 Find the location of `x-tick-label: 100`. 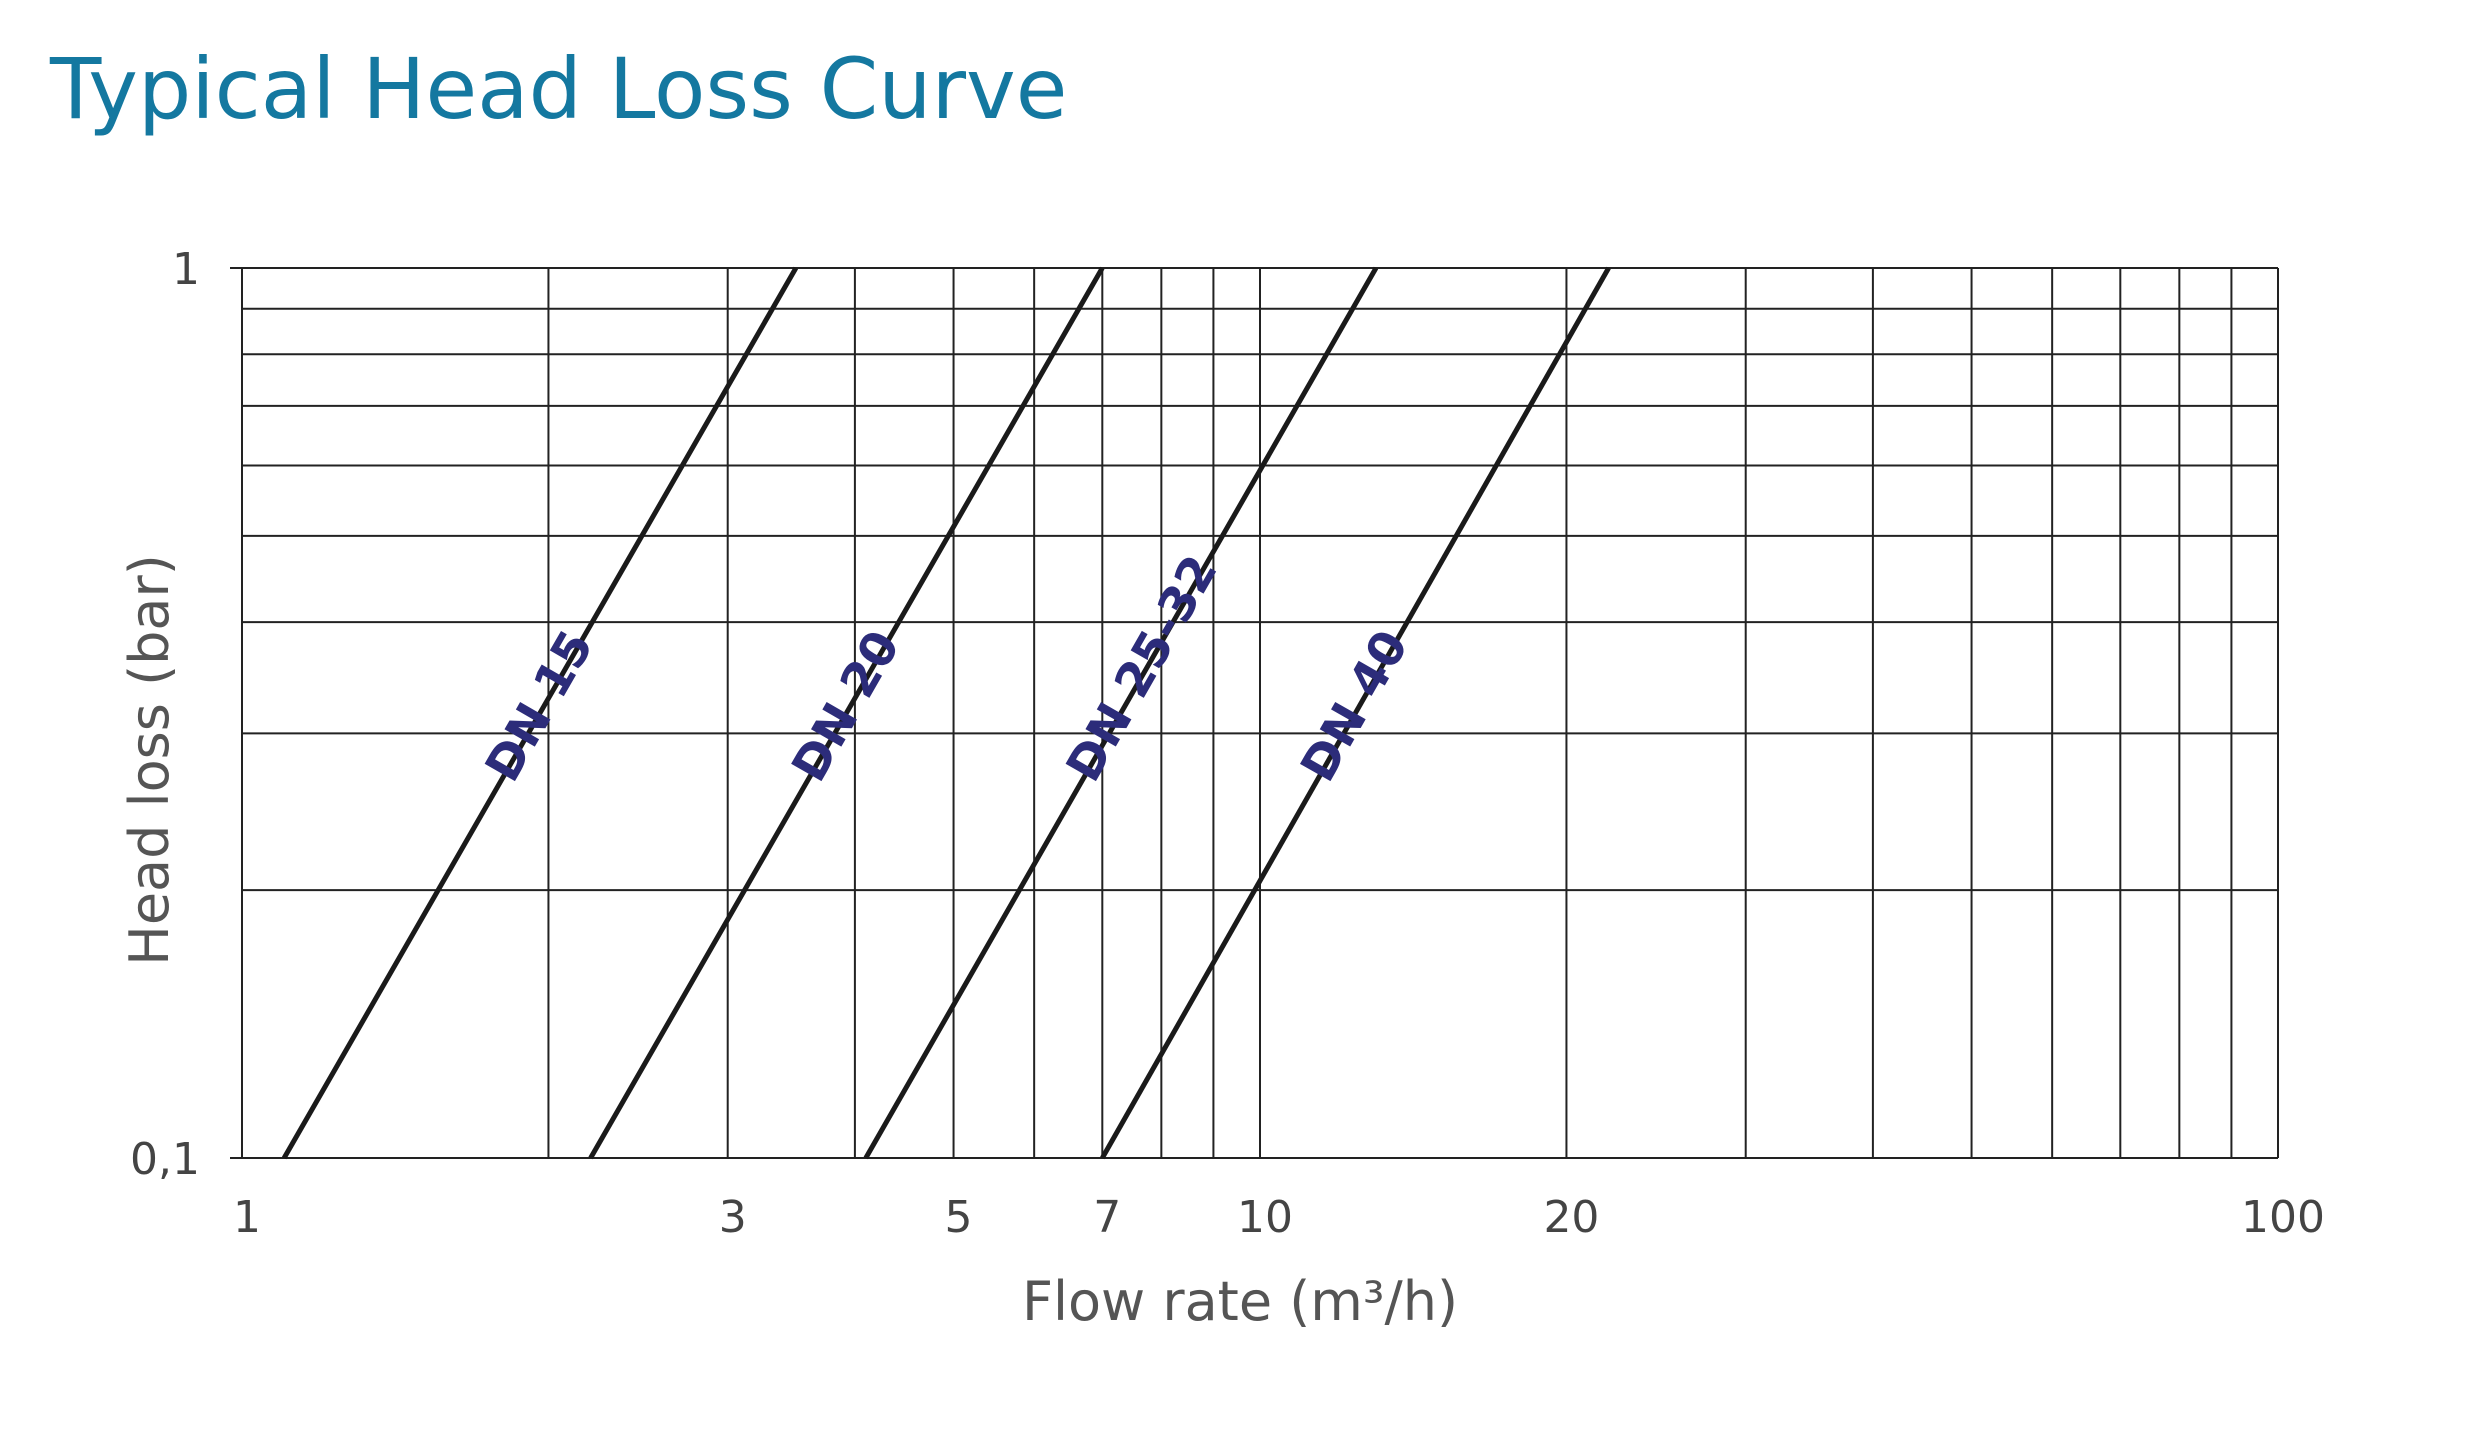

x-tick-label: 100 is located at coordinates (2283, 1217).